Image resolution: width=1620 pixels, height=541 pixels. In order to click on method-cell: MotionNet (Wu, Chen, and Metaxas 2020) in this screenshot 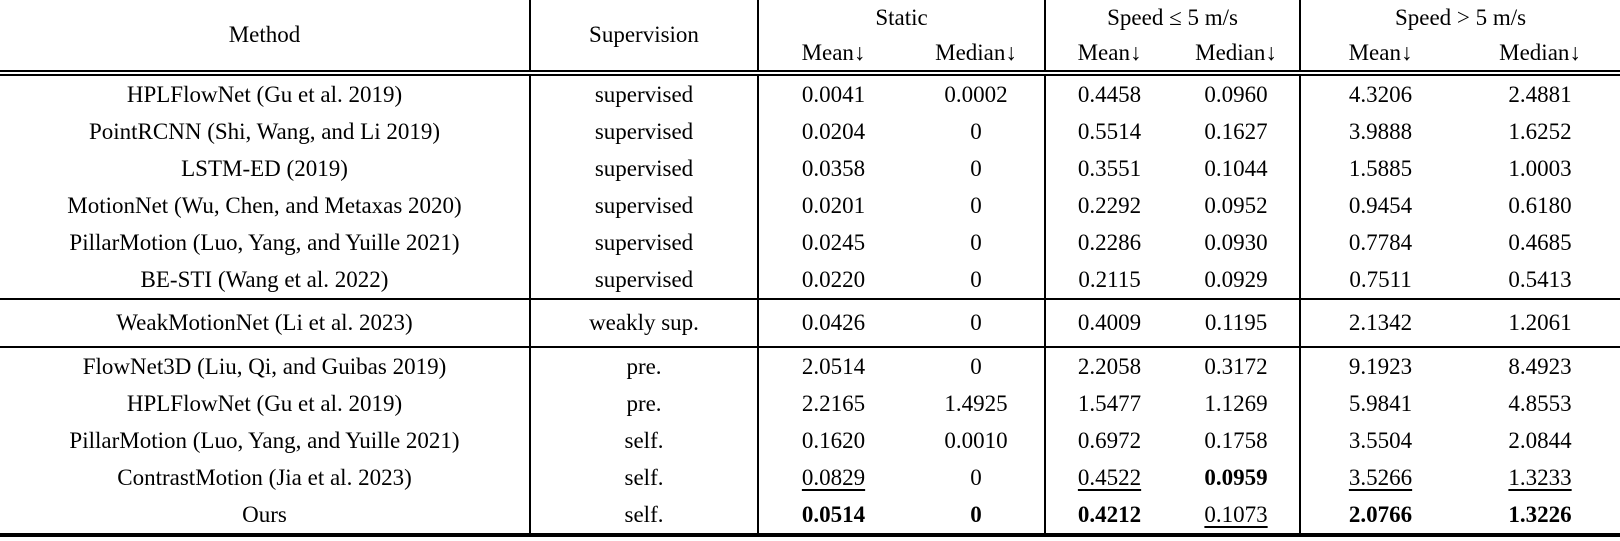, I will do `click(264, 205)`.